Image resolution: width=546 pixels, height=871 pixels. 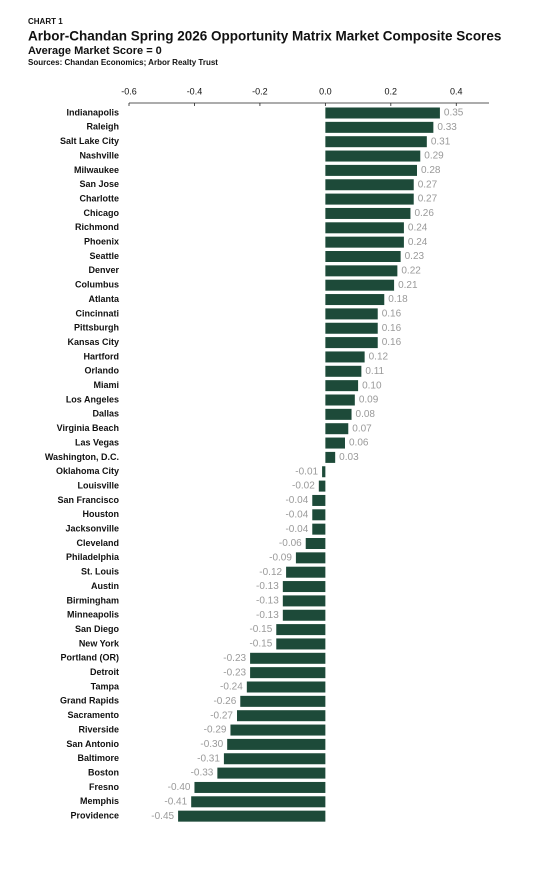 I want to click on y-tick-label: Baltimore, so click(x=98, y=758).